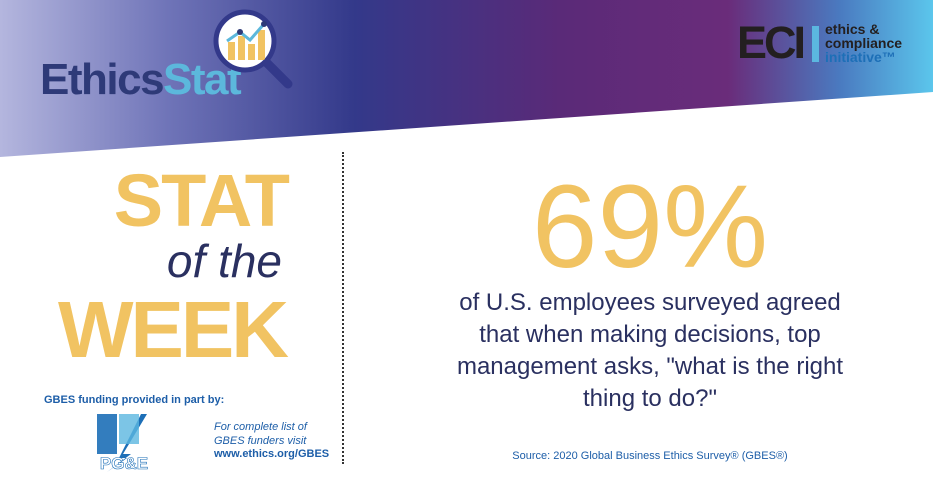 The height and width of the screenshot is (485, 933). I want to click on funders-note: For complete list of GBES funders visit, so click(260, 434).